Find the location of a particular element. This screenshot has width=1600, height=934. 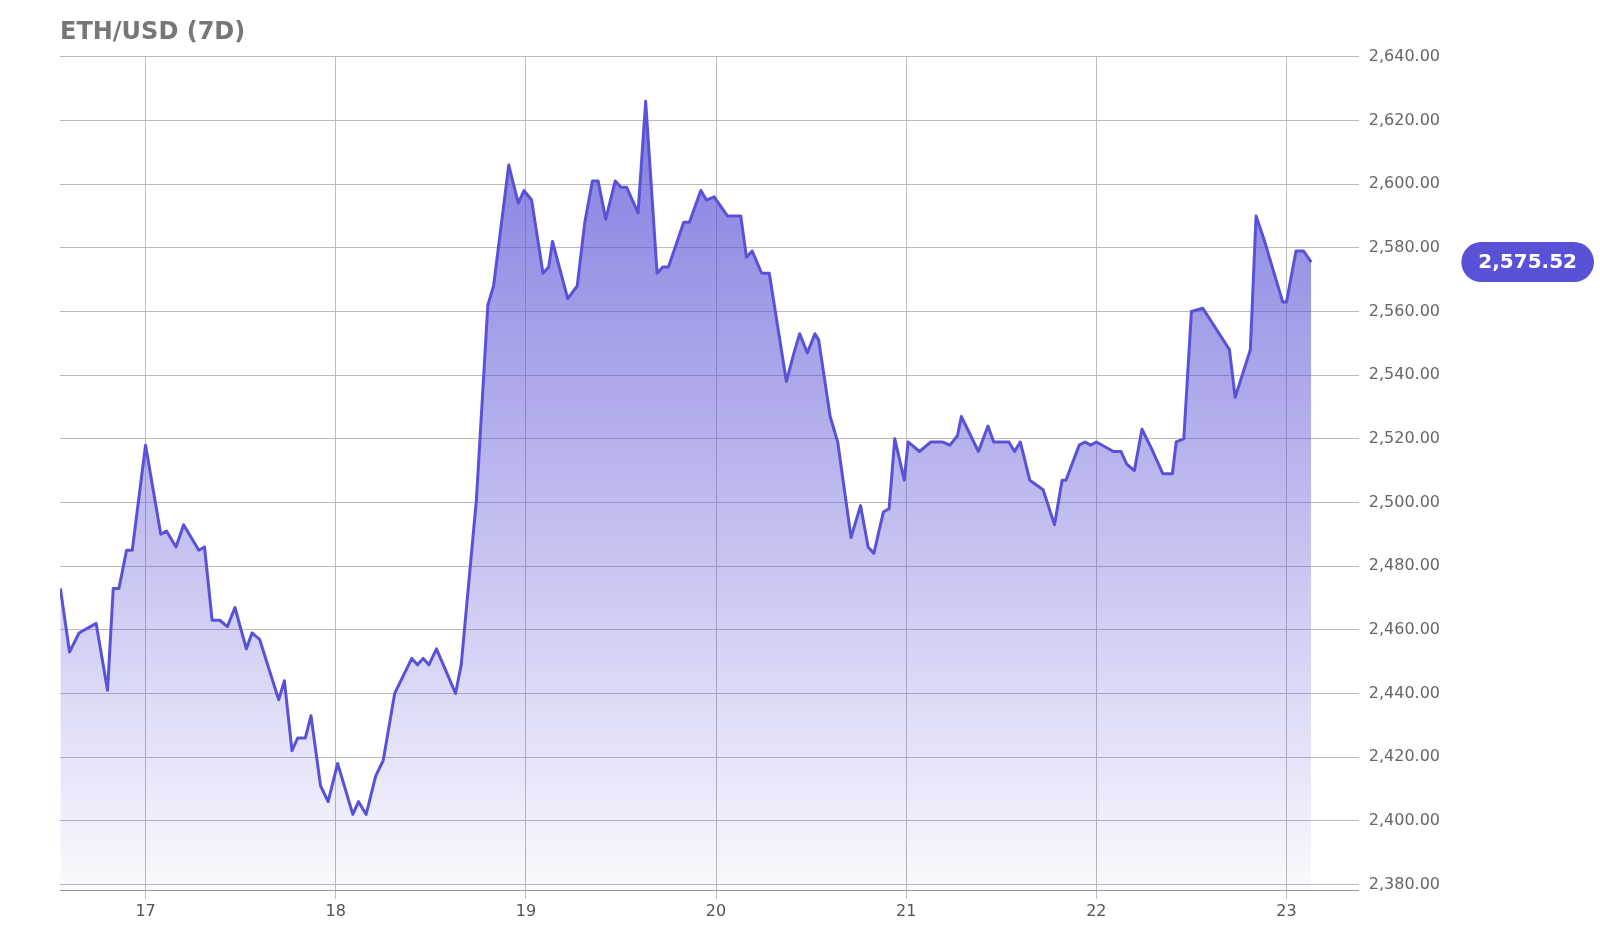

y-tick-label: 2,560.00 is located at coordinates (1404, 310).